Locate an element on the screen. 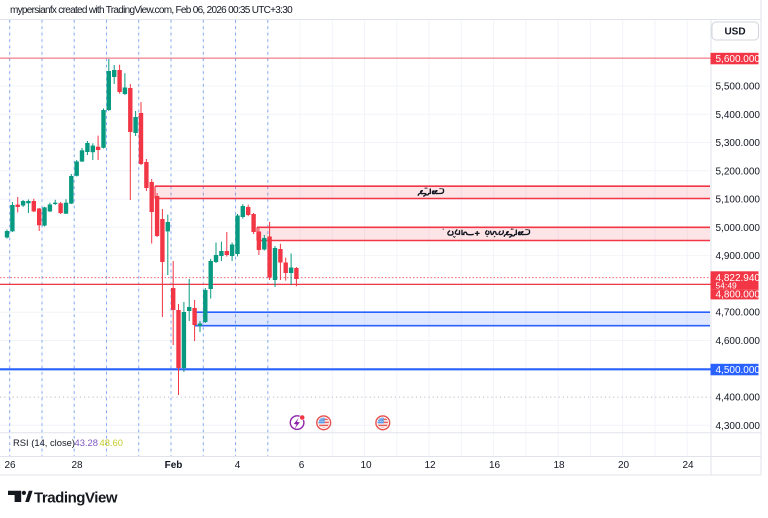  svg-text: USD is located at coordinates (734, 32).